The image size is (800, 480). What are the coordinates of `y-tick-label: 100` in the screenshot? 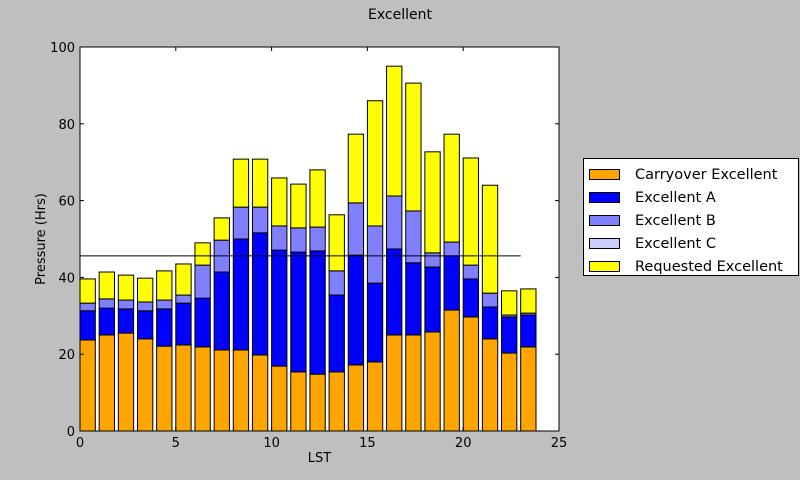 It's located at (62, 48).